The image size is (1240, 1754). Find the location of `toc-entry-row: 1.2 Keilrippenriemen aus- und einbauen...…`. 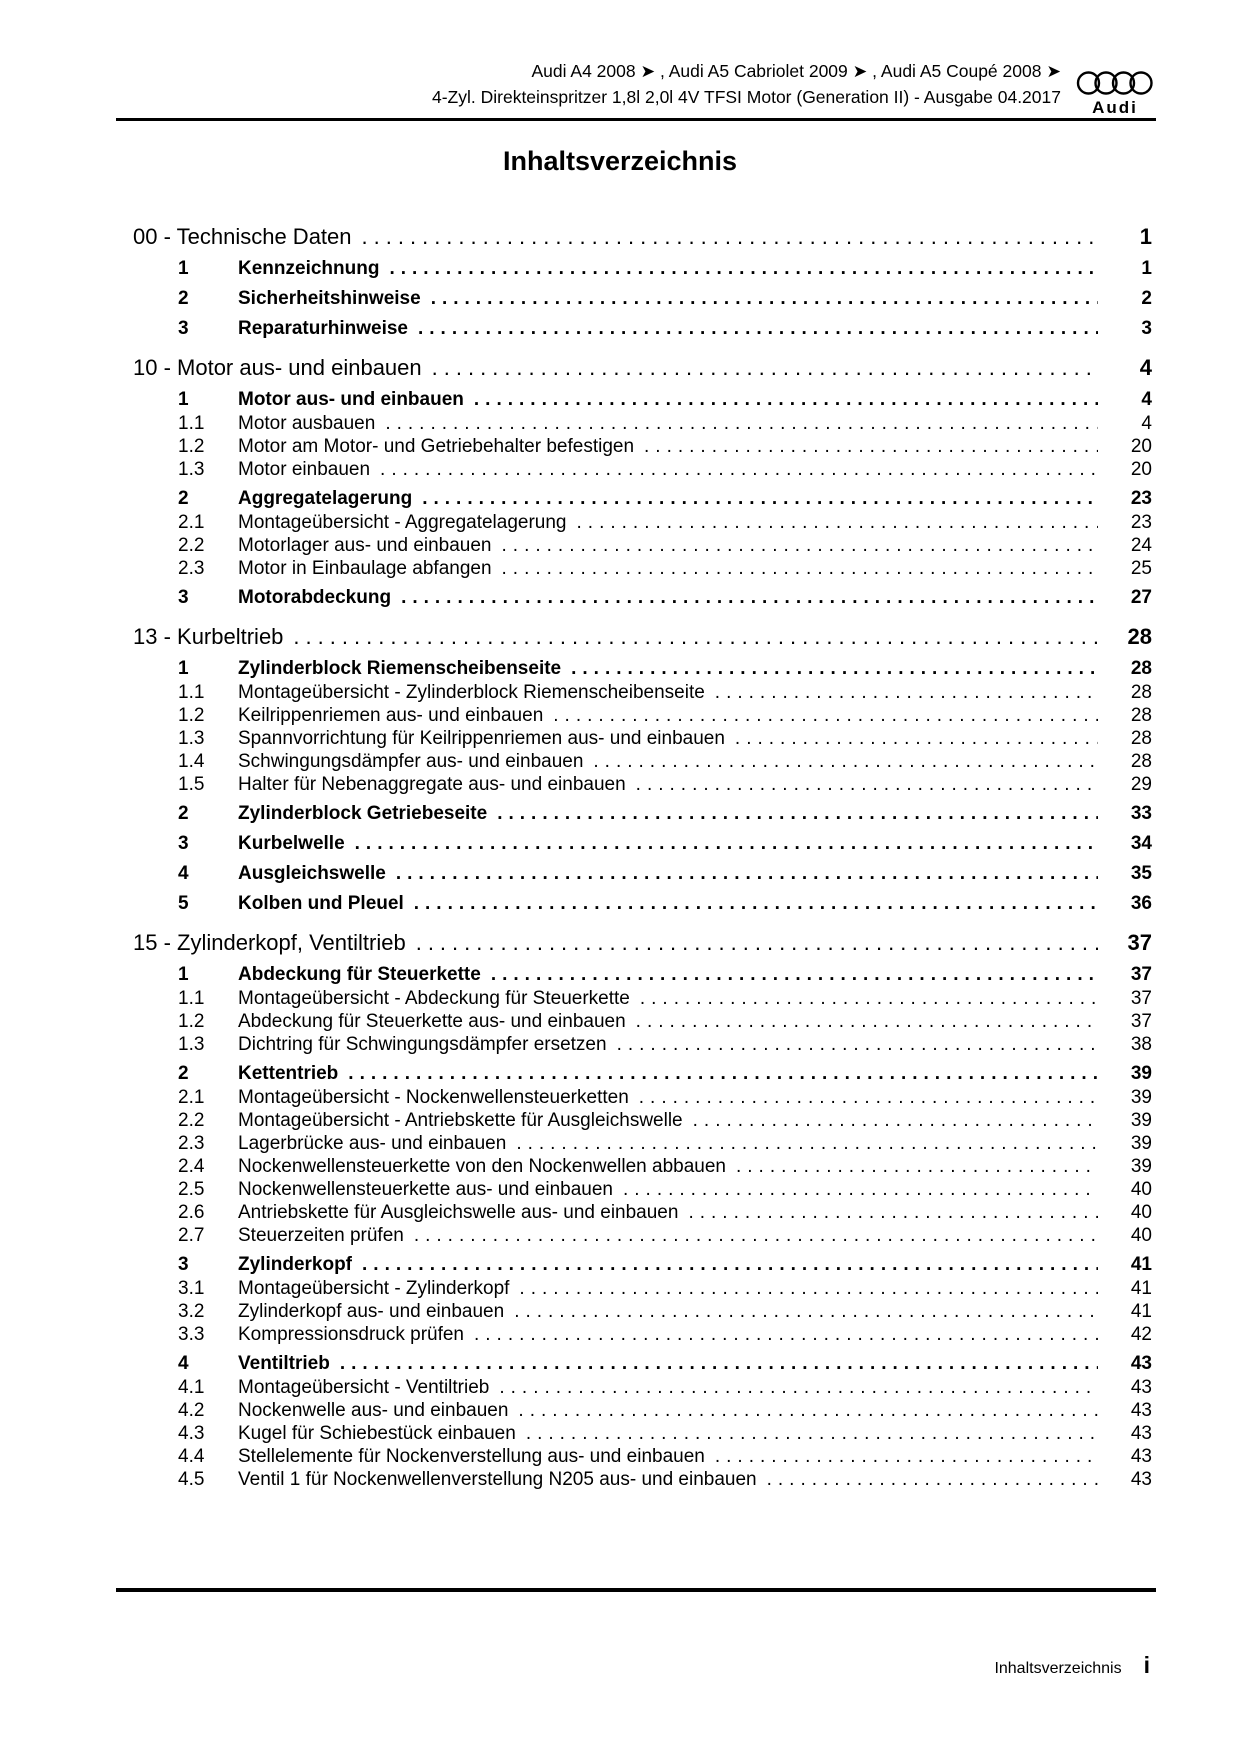

toc-entry-row: 1.2 Keilrippenriemen aus- und einbauen...… is located at coordinates (636, 715).